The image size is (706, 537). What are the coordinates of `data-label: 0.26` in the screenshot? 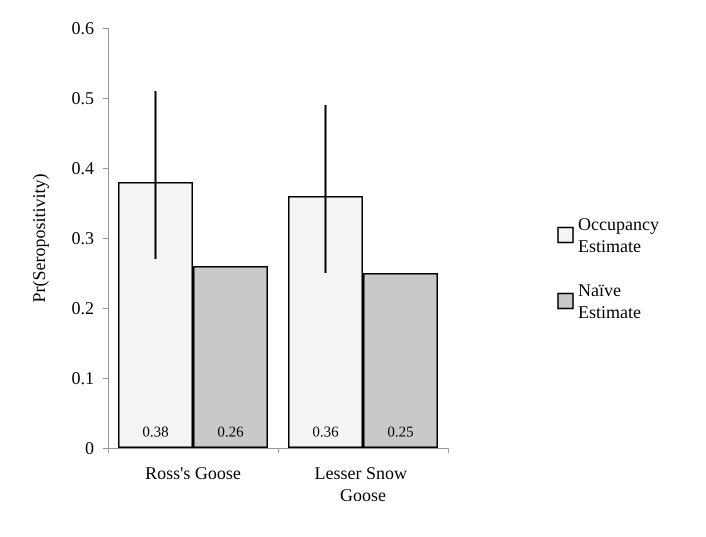 It's located at (230, 432).